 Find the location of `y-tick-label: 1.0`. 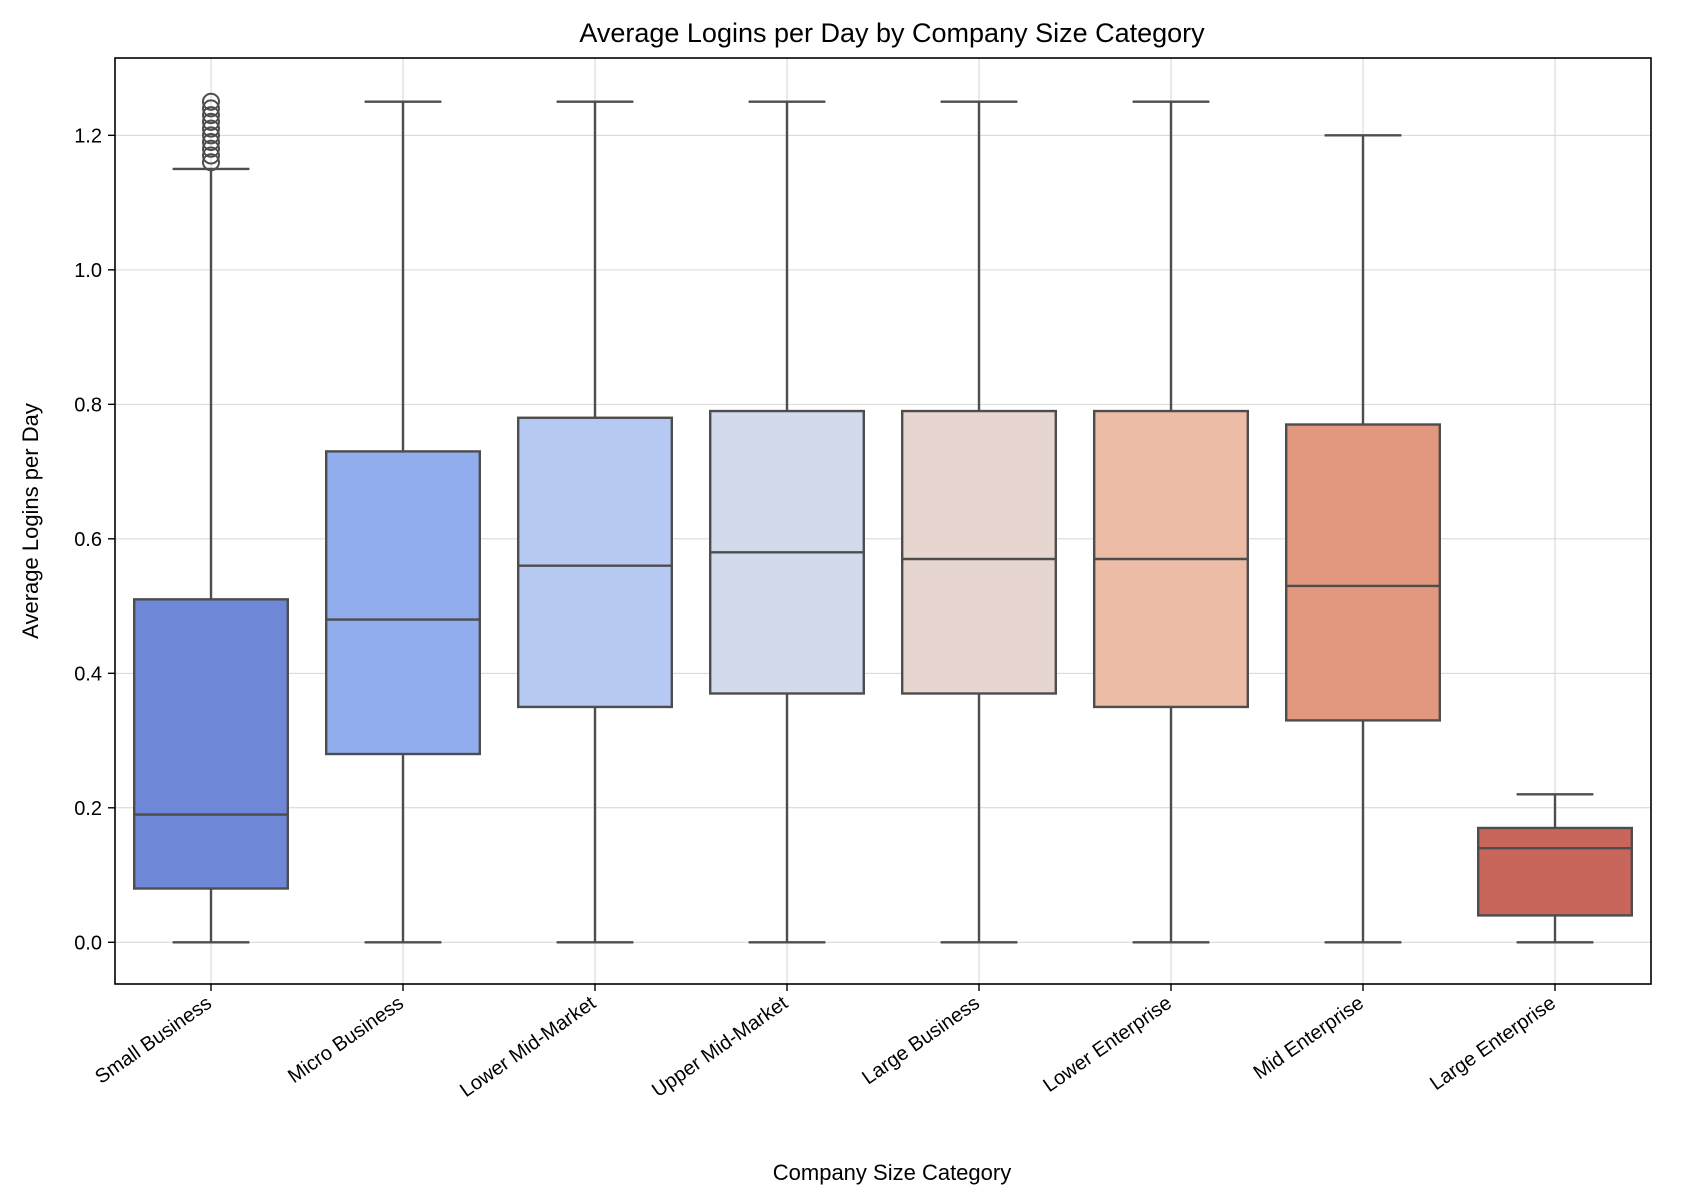

y-tick-label: 1.0 is located at coordinates (88, 271).